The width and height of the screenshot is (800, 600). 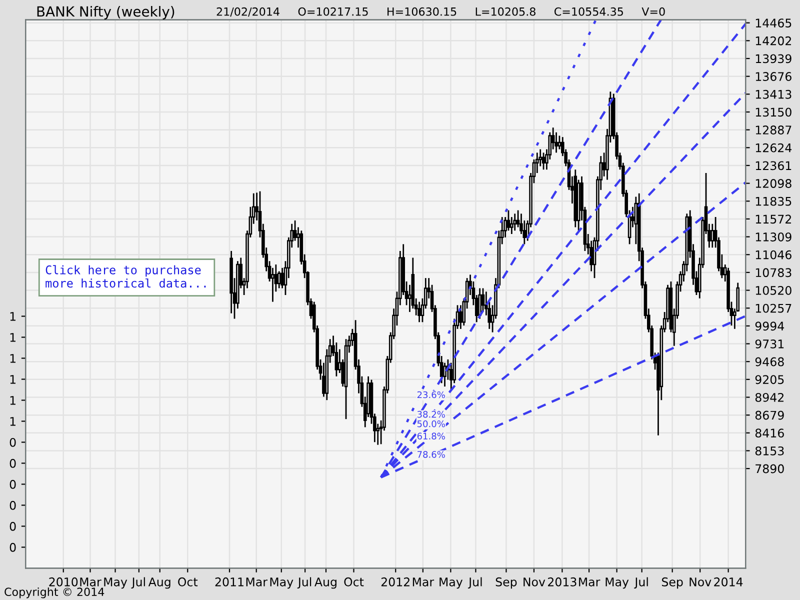 I want to click on y-tick-label: 13413, so click(x=774, y=94).